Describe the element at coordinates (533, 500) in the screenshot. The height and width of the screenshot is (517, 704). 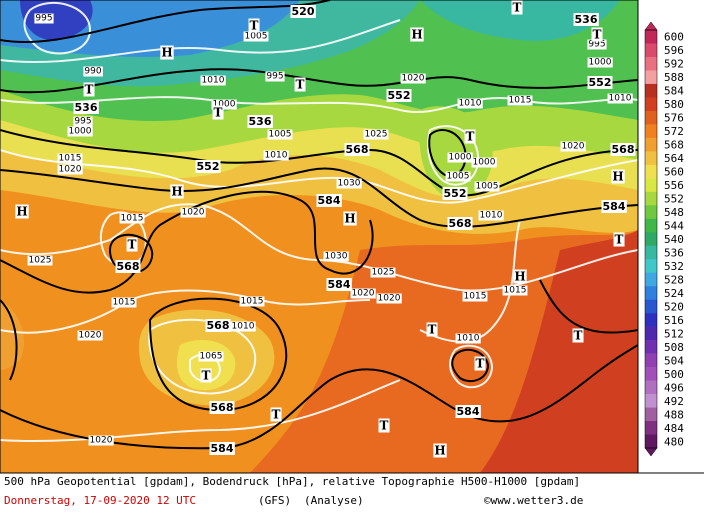
I see `credit: ©www.wetter3.de` at that location.